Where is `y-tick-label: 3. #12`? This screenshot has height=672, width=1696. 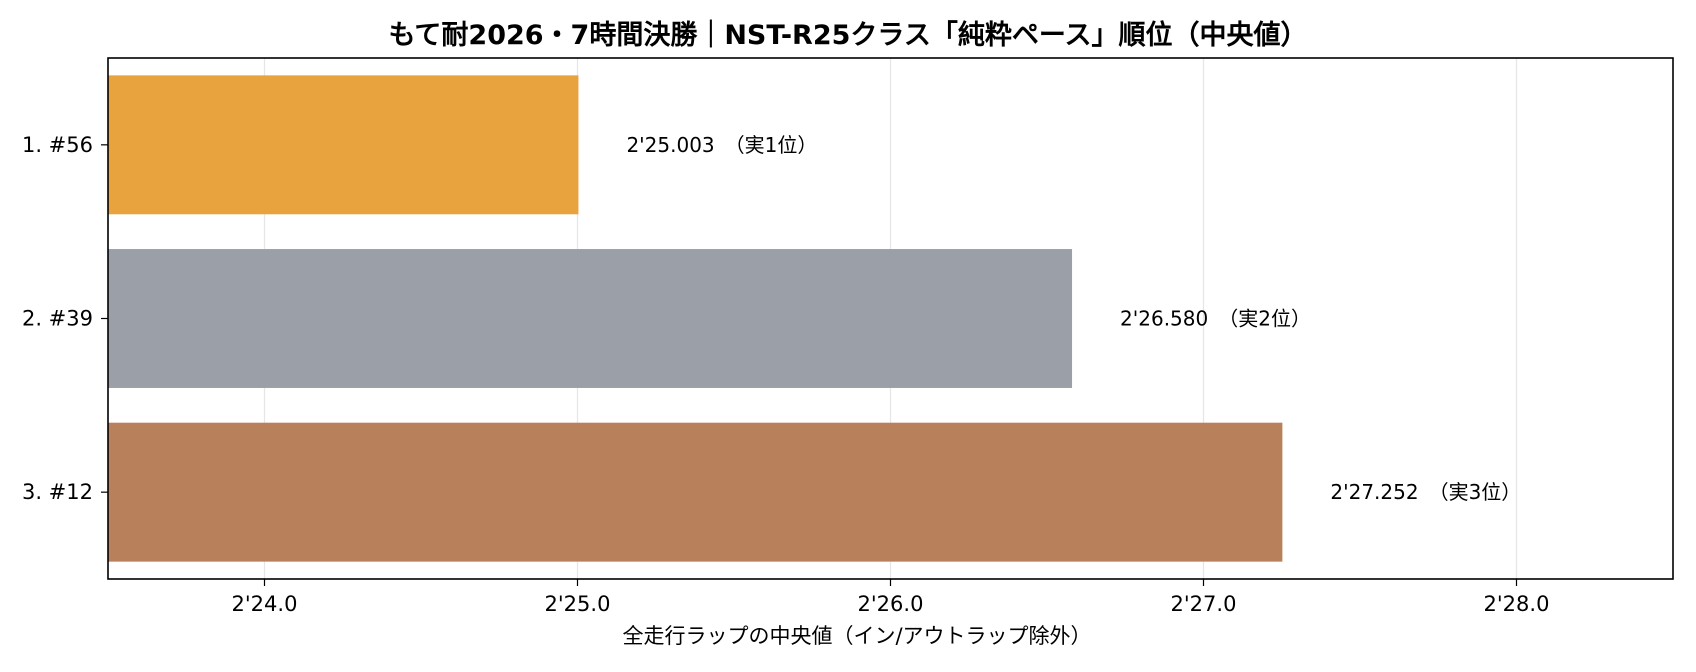
y-tick-label: 3. #12 is located at coordinates (57, 492).